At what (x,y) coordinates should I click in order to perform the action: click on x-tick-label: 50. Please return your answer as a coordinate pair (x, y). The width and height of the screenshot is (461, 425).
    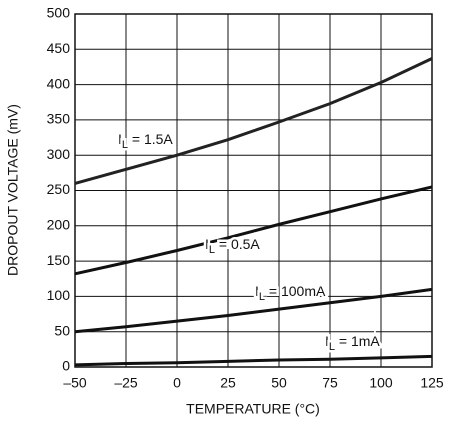
    Looking at the image, I should click on (279, 383).